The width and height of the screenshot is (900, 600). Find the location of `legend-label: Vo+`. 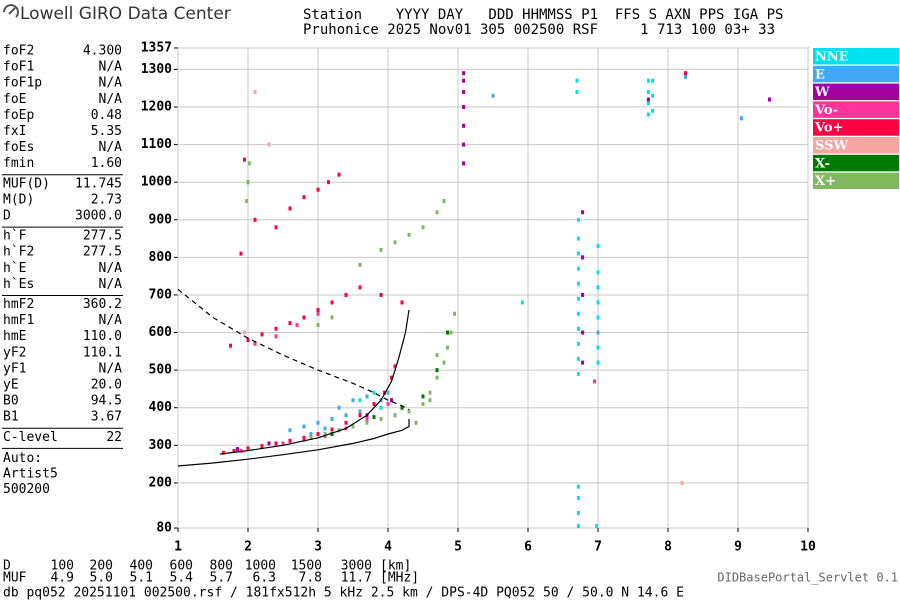

legend-label: Vo+ is located at coordinates (828, 128).